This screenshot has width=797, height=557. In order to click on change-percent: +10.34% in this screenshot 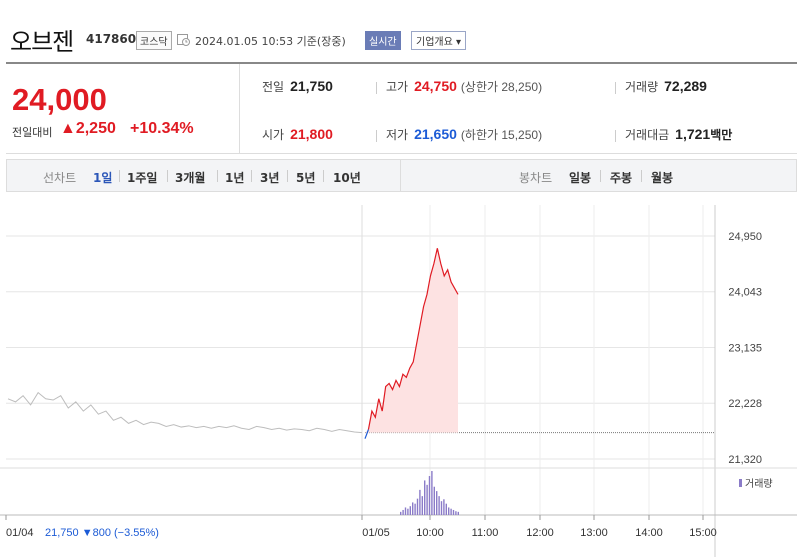, I will do `click(162, 128)`.